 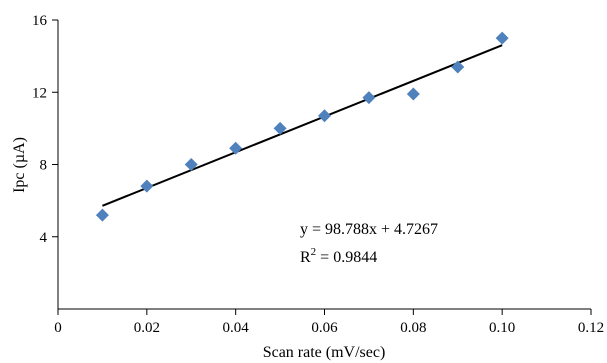 What do you see at coordinates (413, 328) in the screenshot?
I see `x-tick-label: 0.08` at bounding box center [413, 328].